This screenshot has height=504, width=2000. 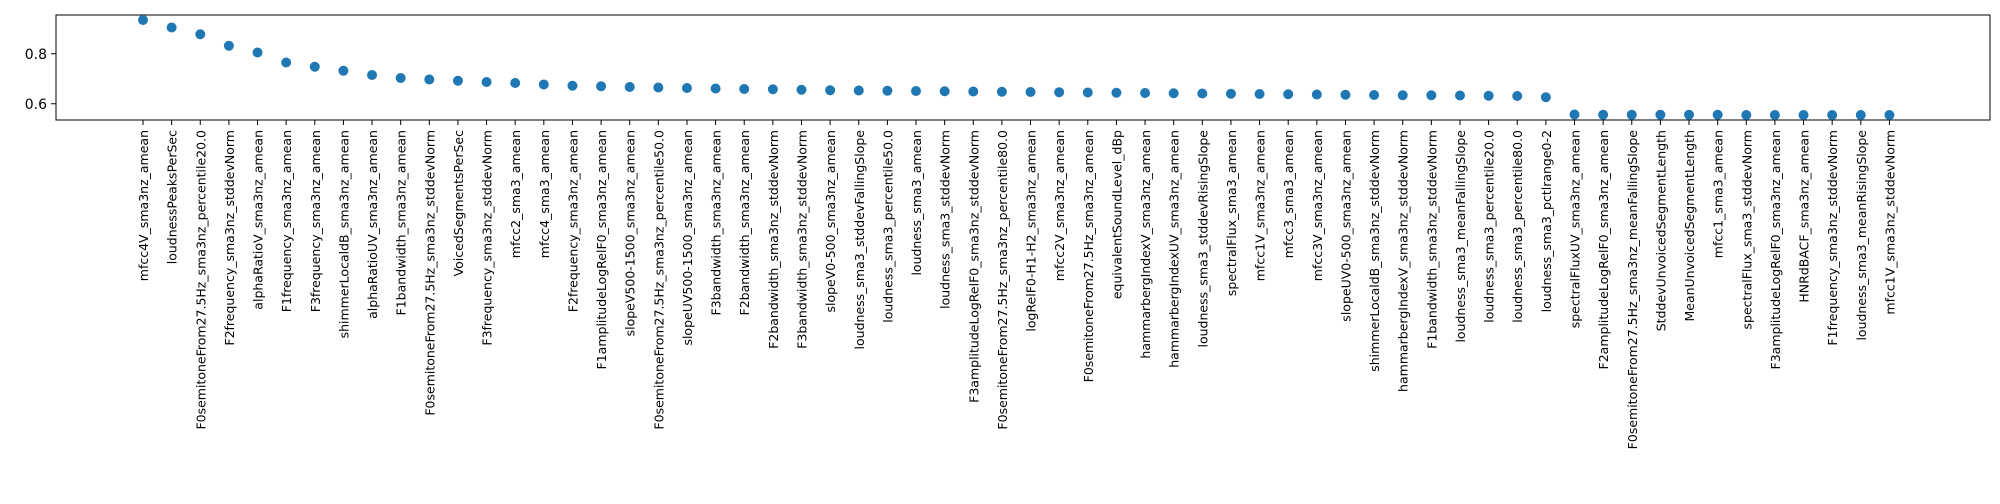 What do you see at coordinates (630, 233) in the screenshot?
I see `x-tick-label: slopeV500-1500_sma3nz_amean` at bounding box center [630, 233].